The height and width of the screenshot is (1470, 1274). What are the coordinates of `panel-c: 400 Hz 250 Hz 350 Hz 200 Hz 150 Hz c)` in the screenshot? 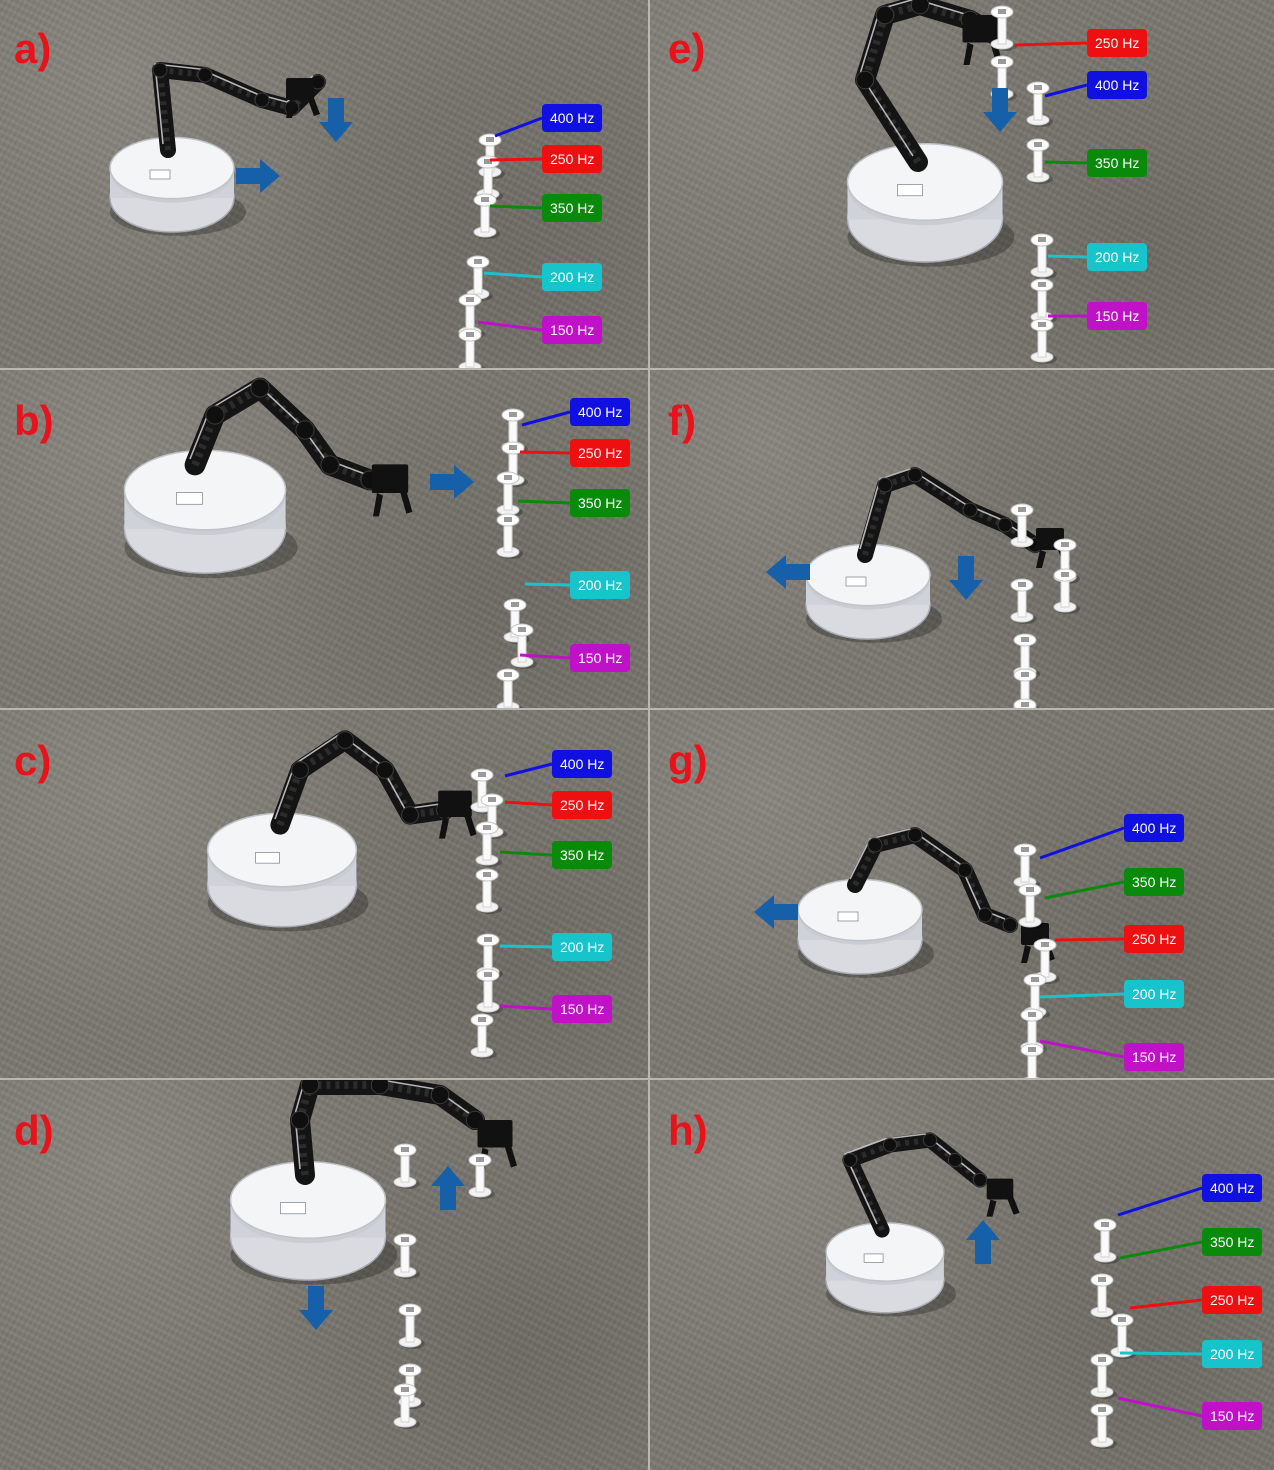 It's located at (324, 894).